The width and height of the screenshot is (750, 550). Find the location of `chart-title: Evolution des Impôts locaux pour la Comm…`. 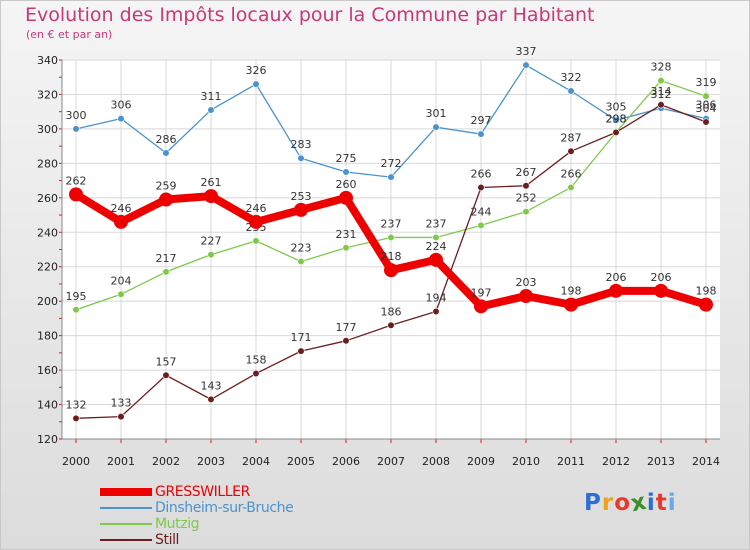

chart-title: Evolution des Impôts locaux pour la Comm… is located at coordinates (310, 15).